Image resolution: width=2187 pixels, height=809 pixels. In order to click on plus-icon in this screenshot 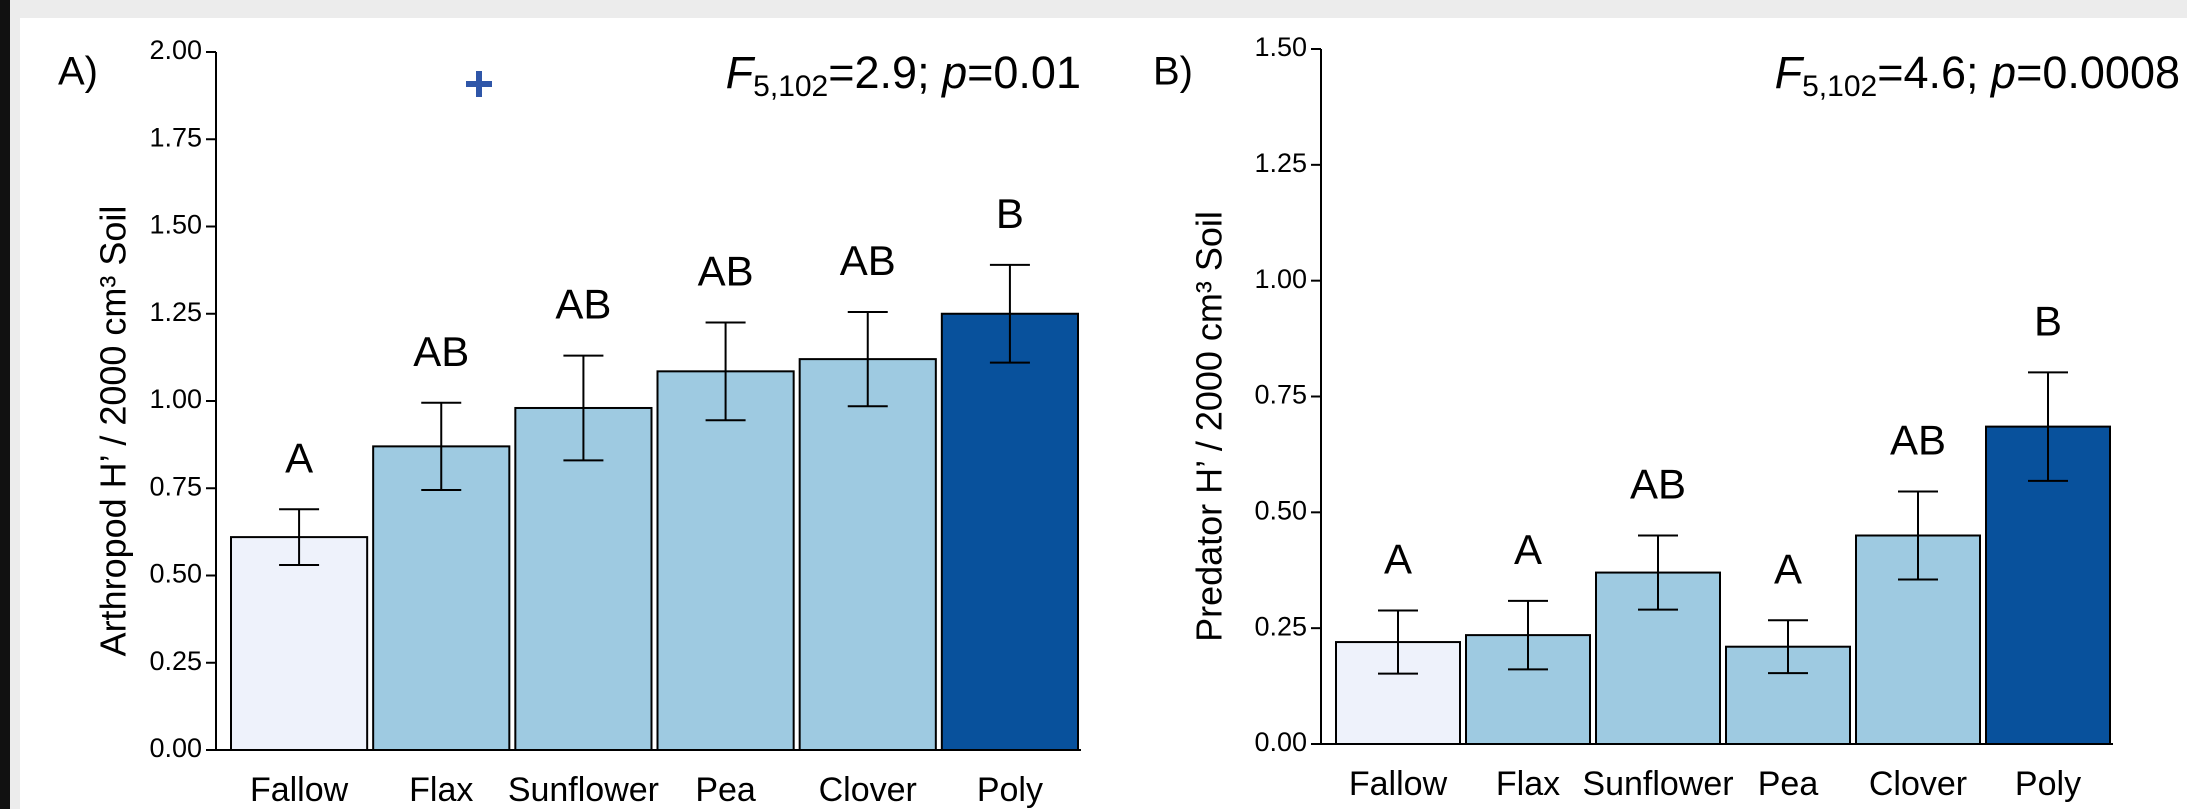, I will do `click(479, 84)`.